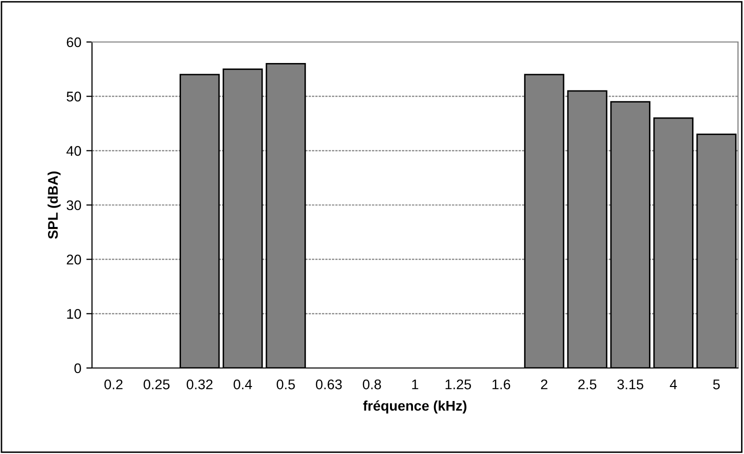 Image resolution: width=744 pixels, height=454 pixels. Describe the element at coordinates (371, 384) in the screenshot. I see `x-tick-label: 0.8` at that location.